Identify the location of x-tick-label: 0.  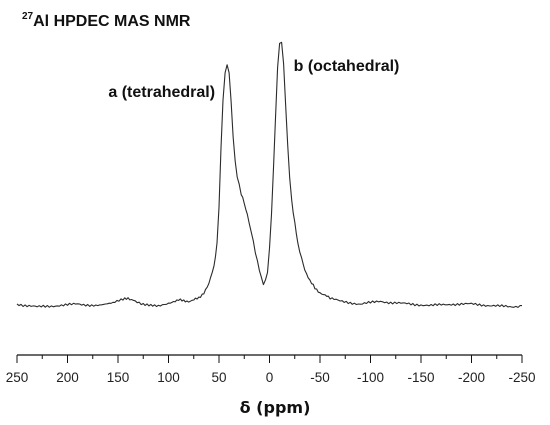
(270, 377).